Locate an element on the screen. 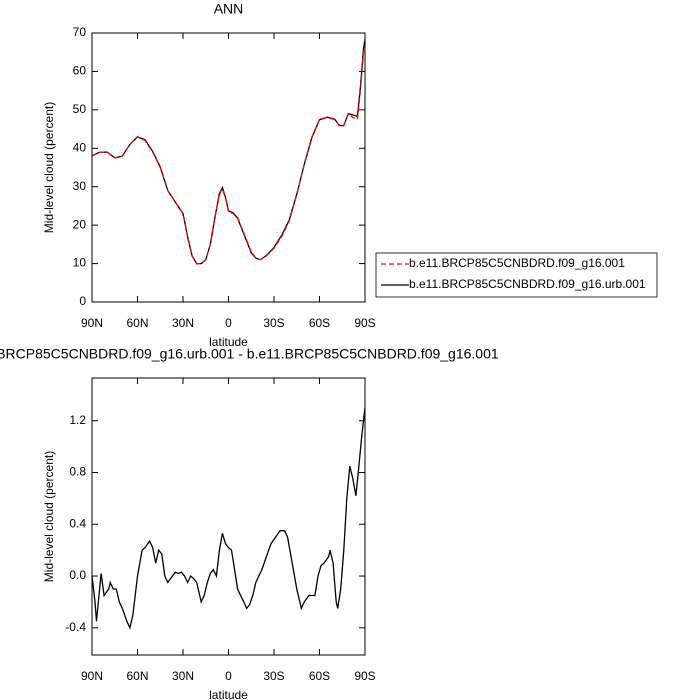 Image resolution: width=700 pixels, height=700 pixels. y-tick-label: 60 is located at coordinates (80, 71).